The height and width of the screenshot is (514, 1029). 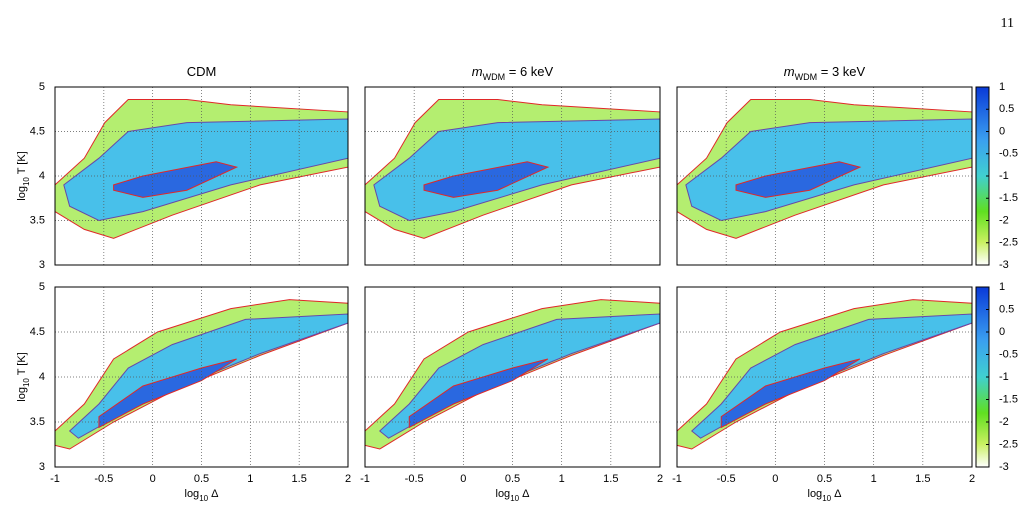 What do you see at coordinates (529, 71) in the screenshot?
I see `text-part: = 6 keV` at bounding box center [529, 71].